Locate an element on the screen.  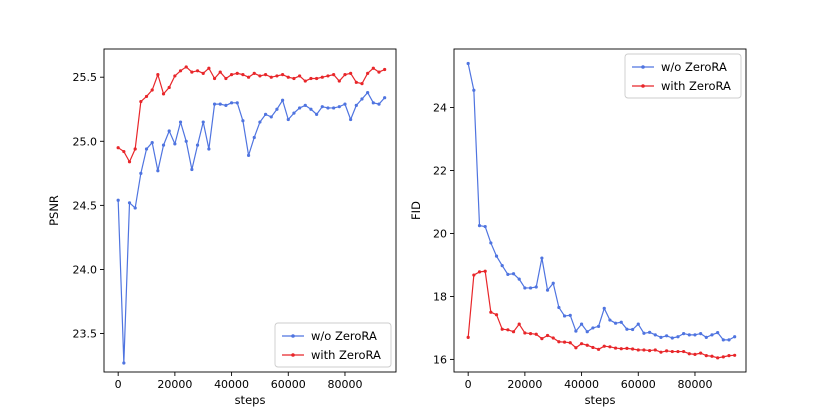
psnr-y-tick-label: 24.0 is located at coordinates (85, 269).